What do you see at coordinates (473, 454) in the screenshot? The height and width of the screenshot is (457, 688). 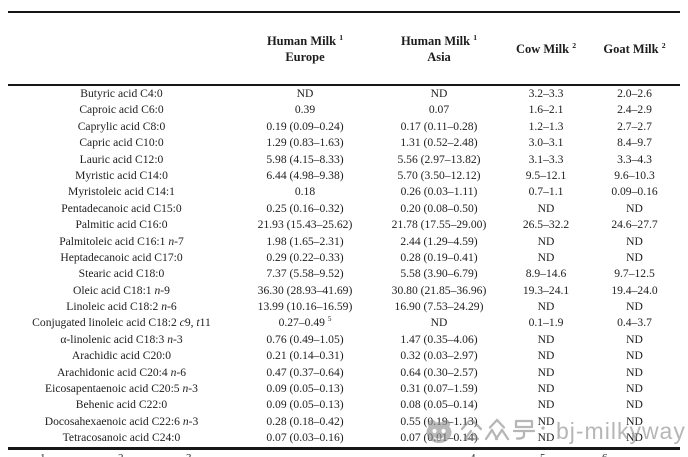 I see `footnote-marker: 4` at bounding box center [473, 454].